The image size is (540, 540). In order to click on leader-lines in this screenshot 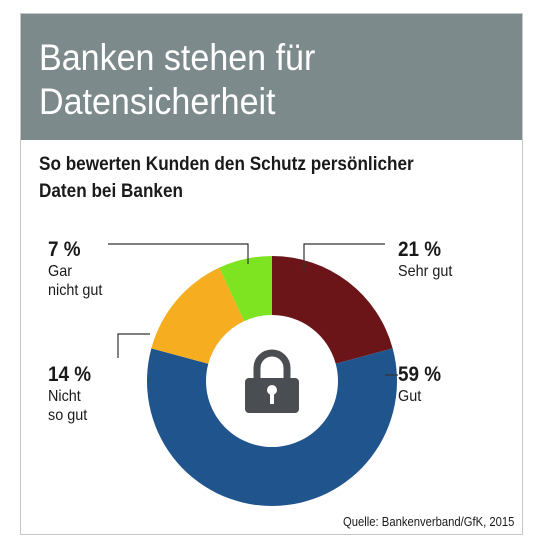, I will do `click(253, 309)`.